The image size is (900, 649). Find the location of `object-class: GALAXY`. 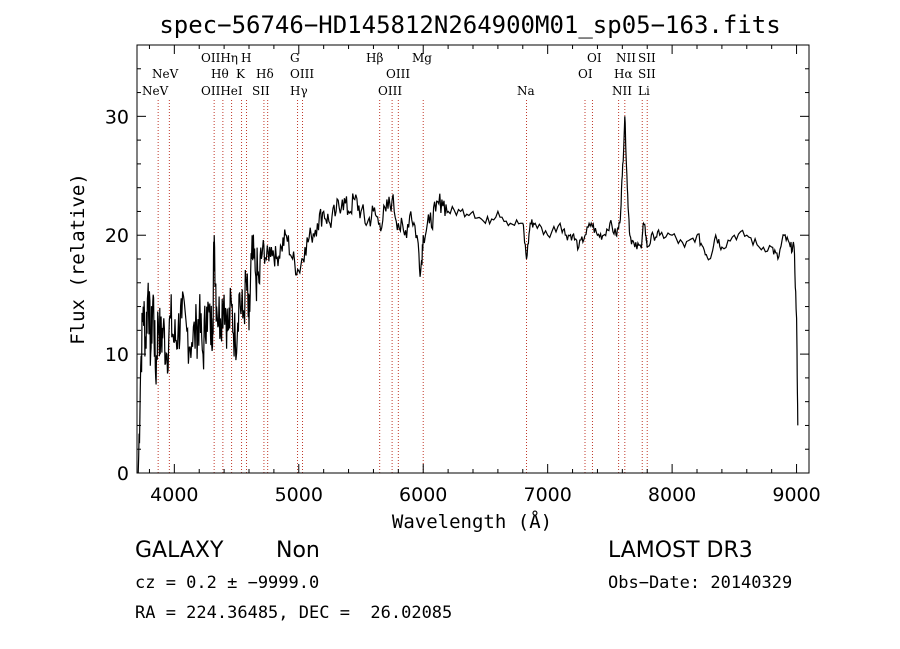

object-class: GALAXY is located at coordinates (179, 550).